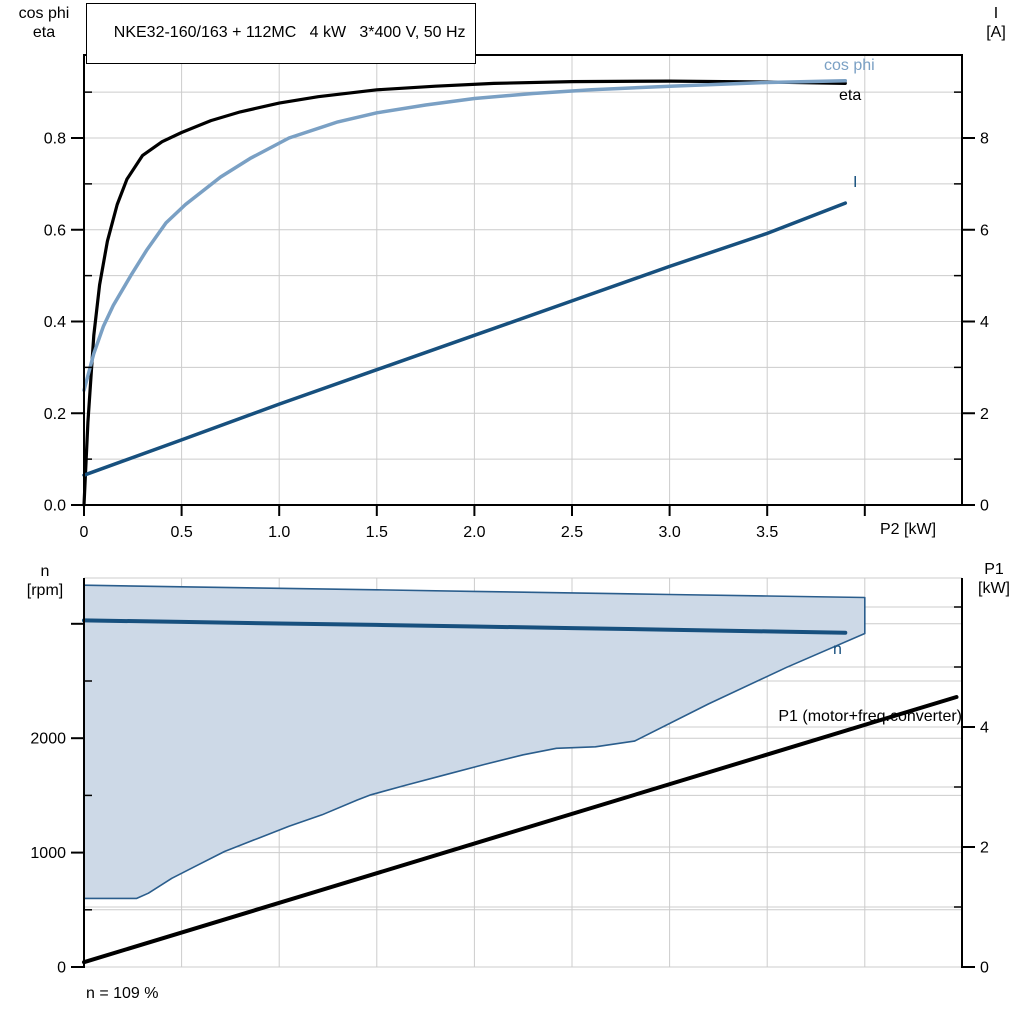  What do you see at coordinates (850, 95) in the screenshot?
I see `eta-curve-label: eta` at bounding box center [850, 95].